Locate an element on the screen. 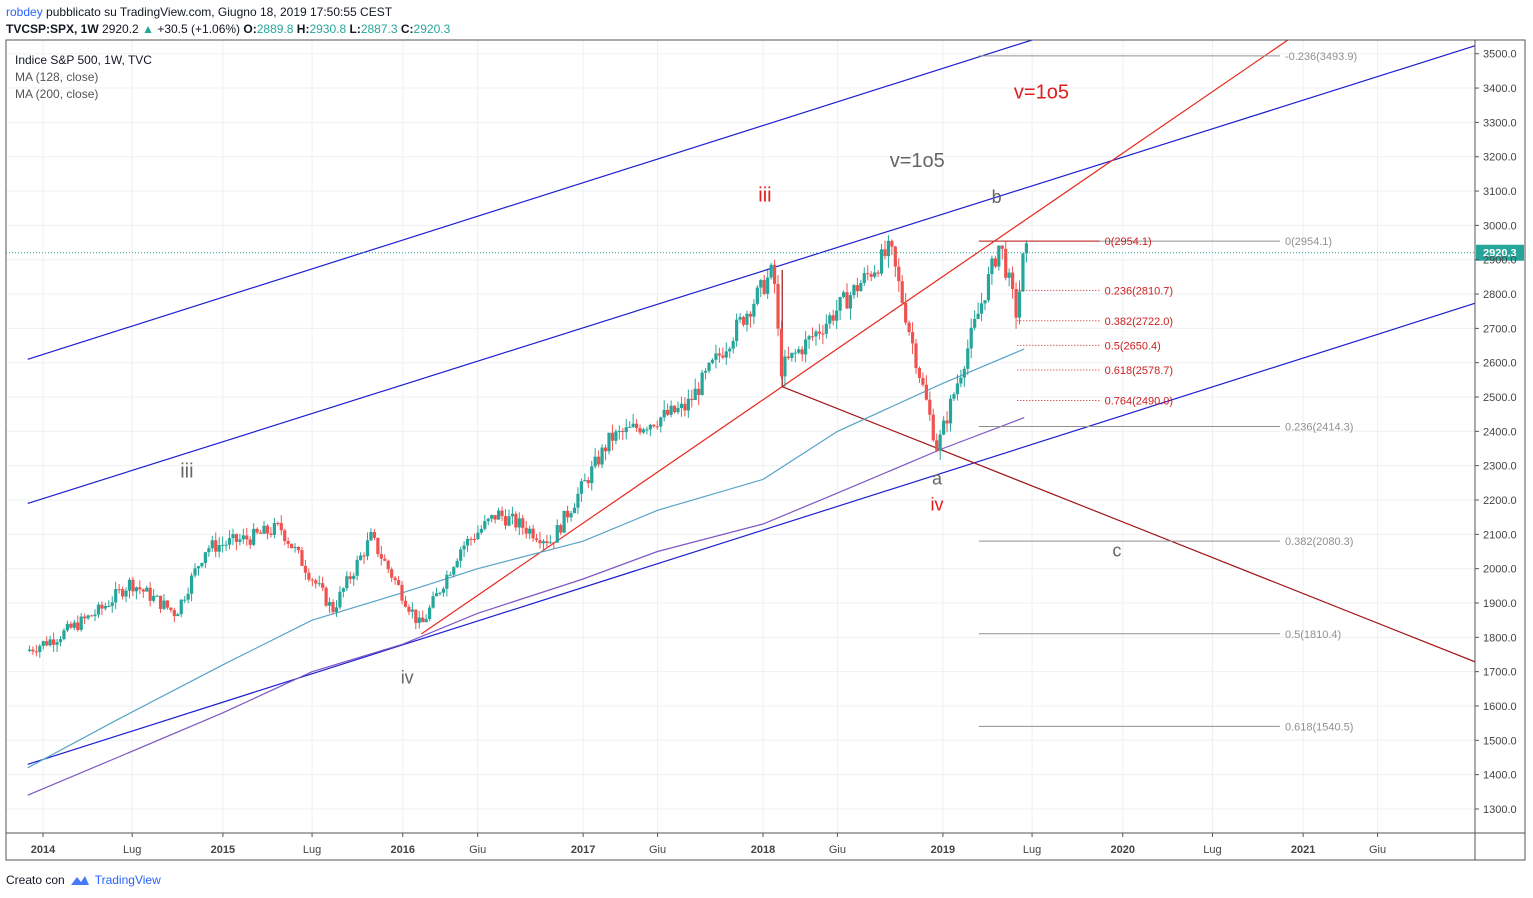  y-tick-label: 3500.0 is located at coordinates (1500, 55).